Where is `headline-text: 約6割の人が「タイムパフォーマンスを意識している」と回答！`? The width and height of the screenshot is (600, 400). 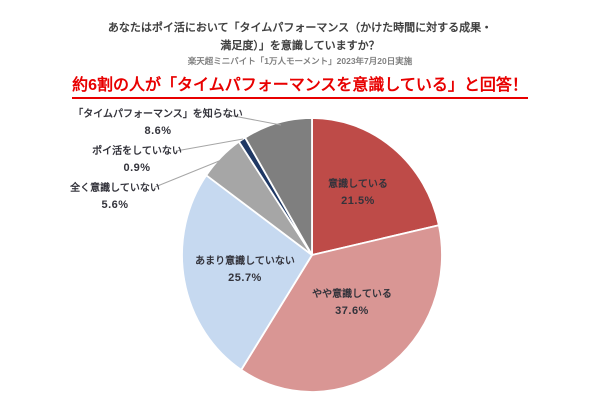
headline-text: 約6割の人が「タイムパフォーマンスを意識している」と回答！ is located at coordinates (300, 87).